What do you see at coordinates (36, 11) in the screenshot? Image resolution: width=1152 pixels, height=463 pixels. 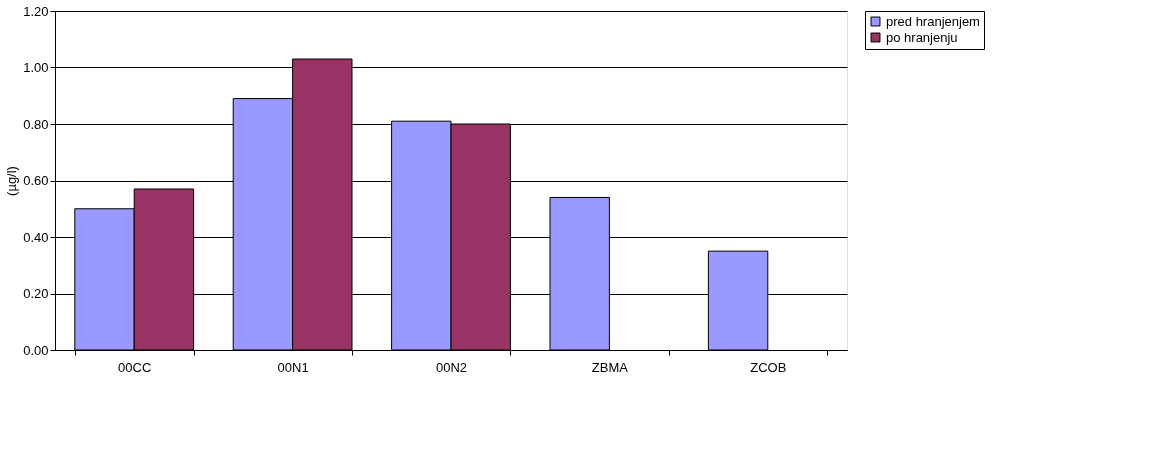 I see `y-tick-label: 1.20` at bounding box center [36, 11].